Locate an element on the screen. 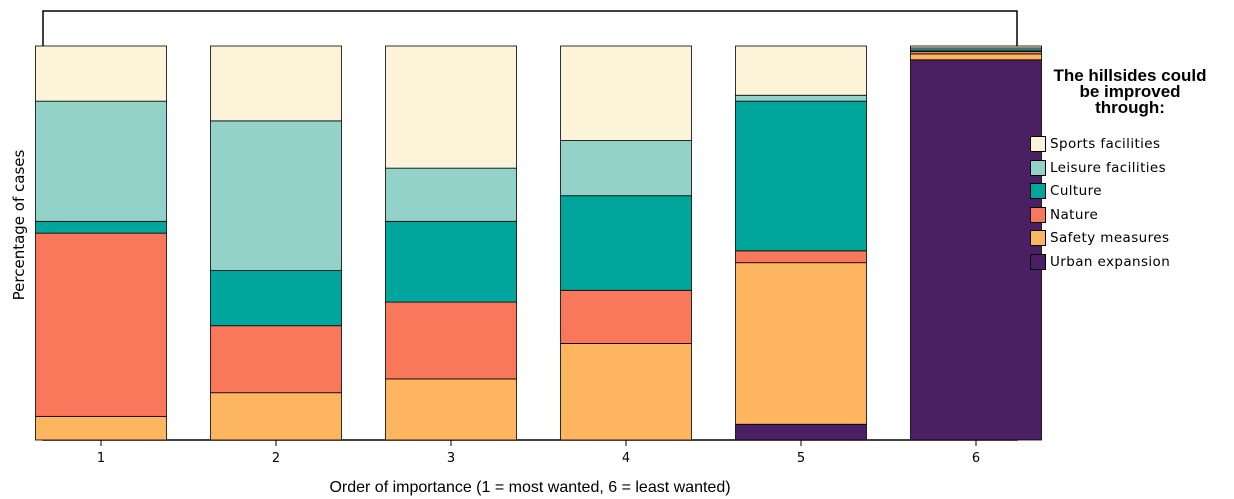 The height and width of the screenshot is (499, 1234). legend-item-leisure-facilities: Leisure facilities is located at coordinates (1130, 170).